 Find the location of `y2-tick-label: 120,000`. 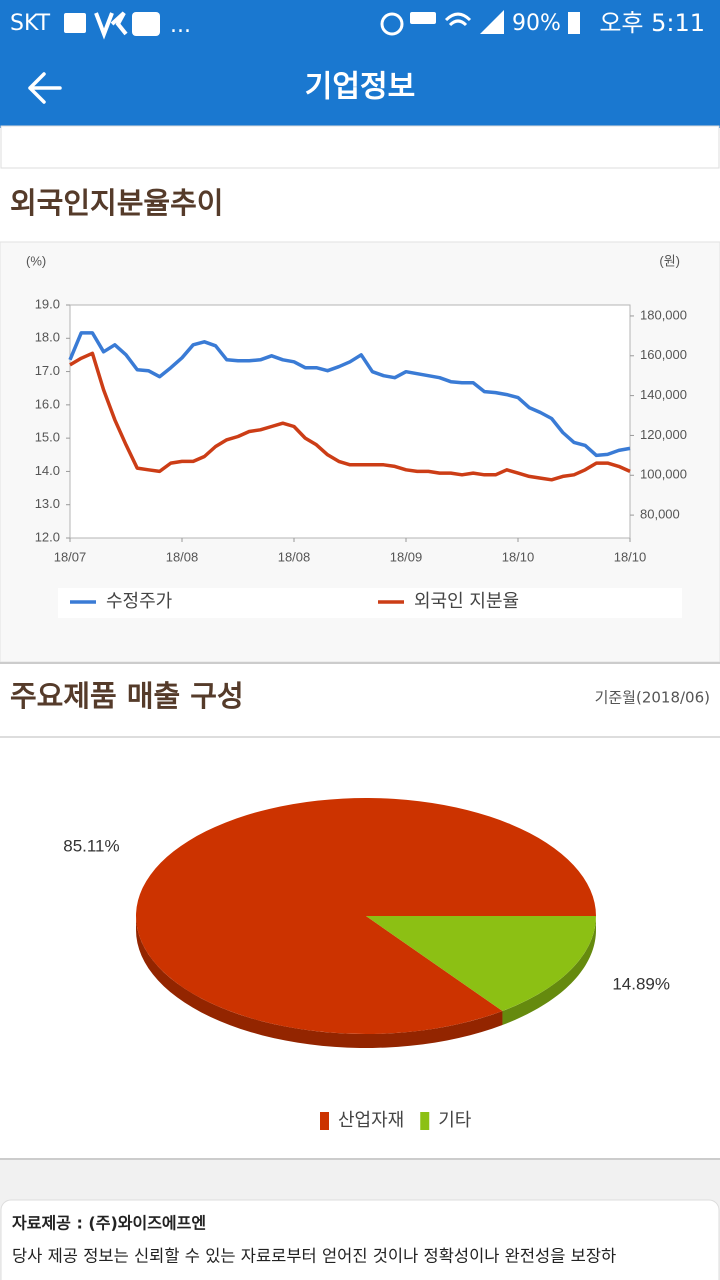

y2-tick-label: 120,000 is located at coordinates (663, 434).